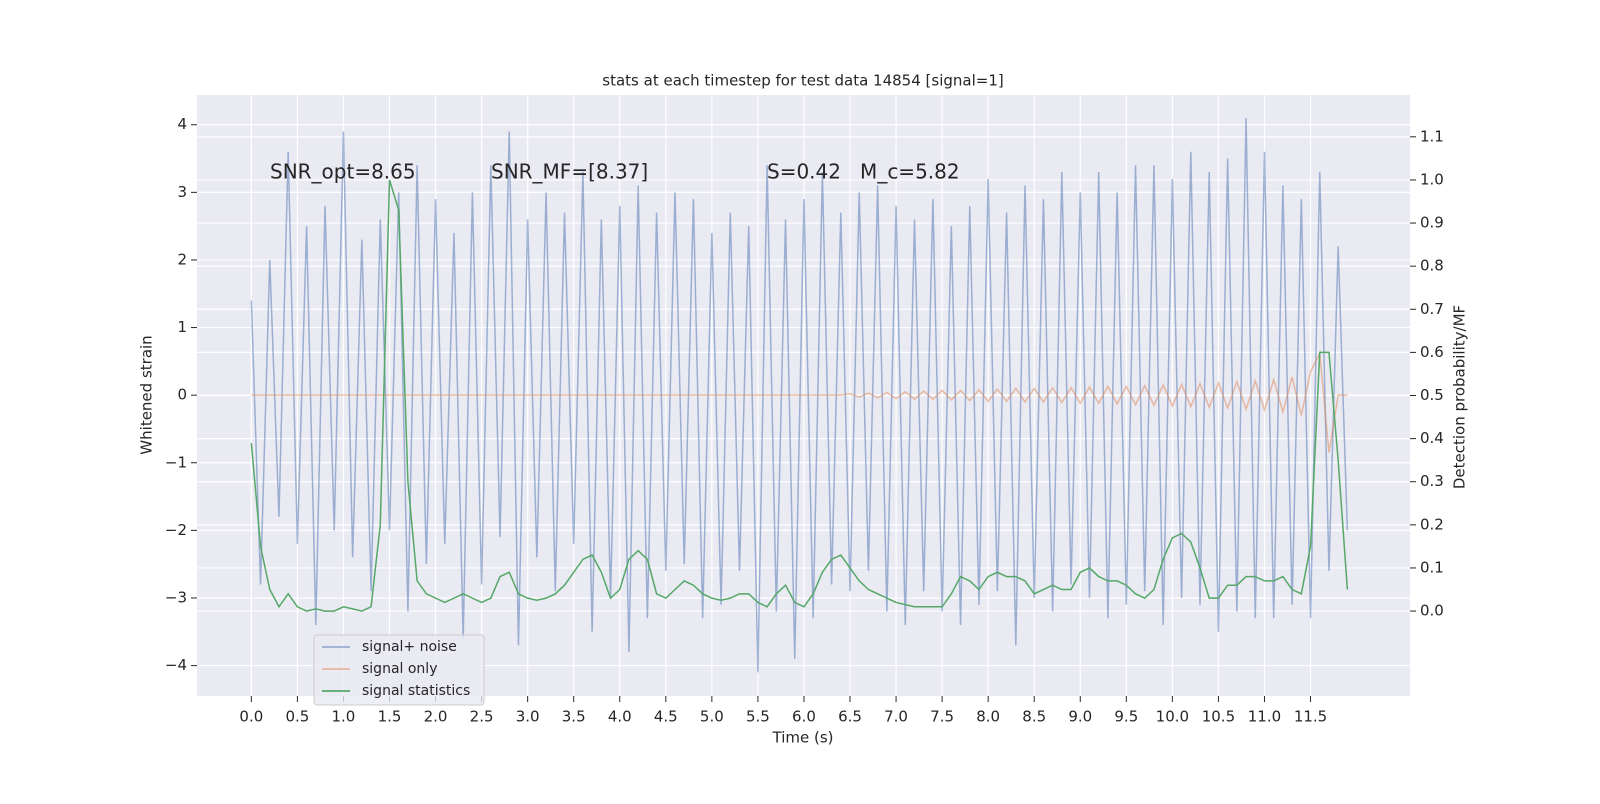  What do you see at coordinates (436, 717) in the screenshot?
I see `x-tick-label: 2.0` at bounding box center [436, 717].